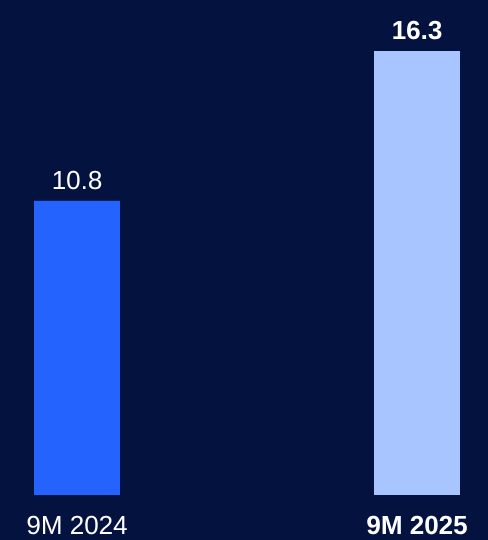 Image resolution: width=488 pixels, height=540 pixels. What do you see at coordinates (417, 273) in the screenshot?
I see `bar-9m-2025` at bounding box center [417, 273].